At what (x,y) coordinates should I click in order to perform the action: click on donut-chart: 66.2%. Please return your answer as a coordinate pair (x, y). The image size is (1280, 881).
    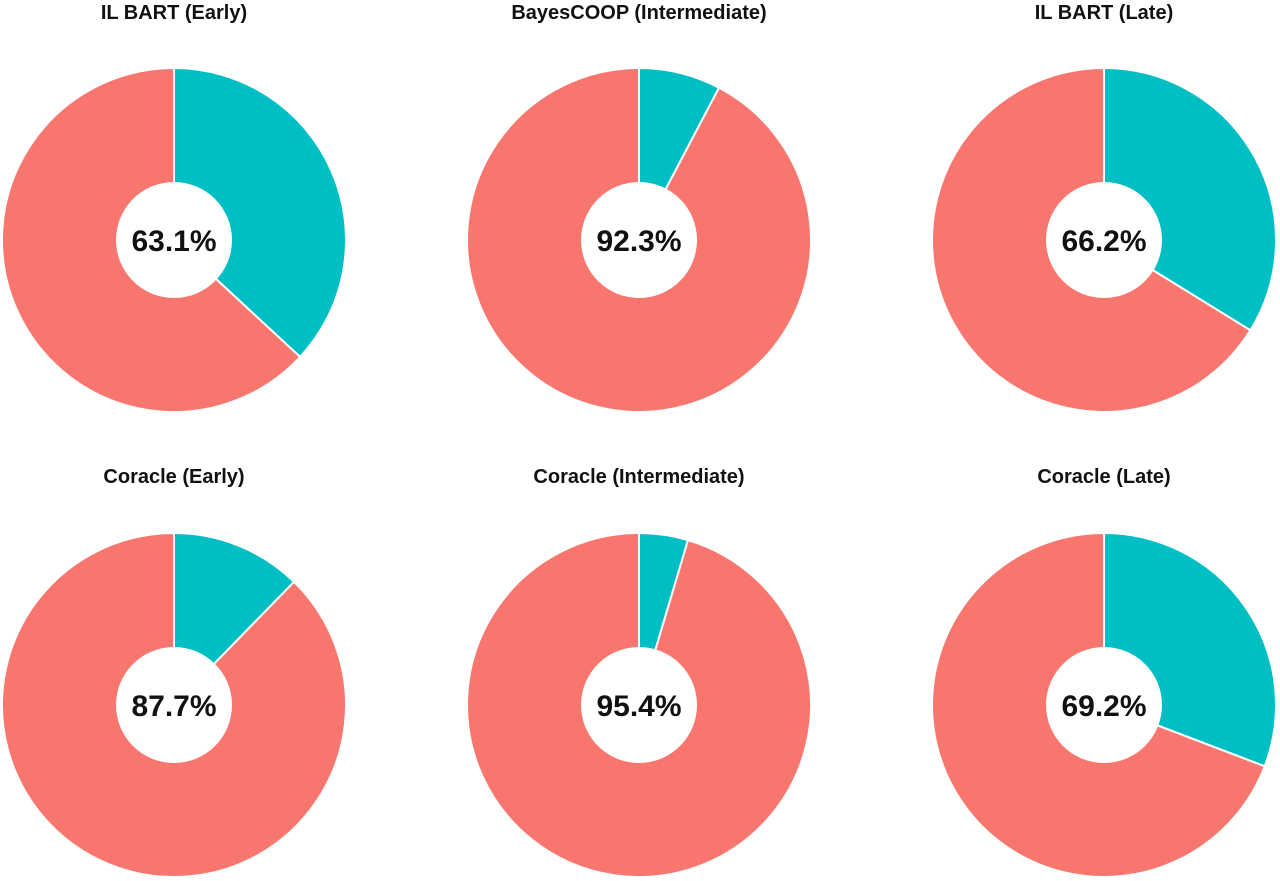
    Looking at the image, I should click on (1104, 239).